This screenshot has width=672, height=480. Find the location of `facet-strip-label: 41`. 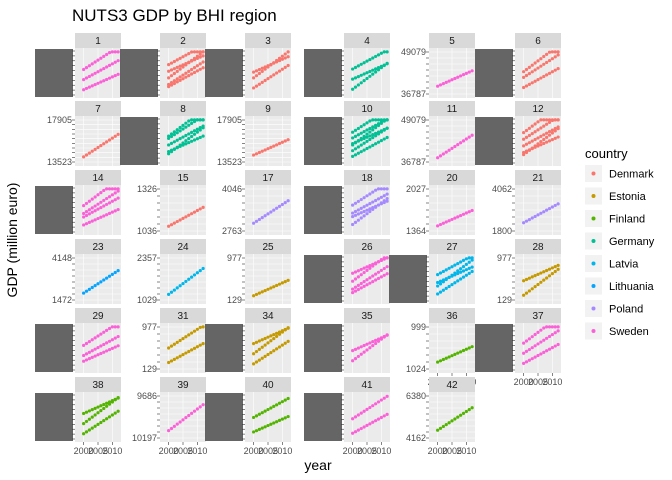

facet-strip-label: 41 is located at coordinates (367, 385).